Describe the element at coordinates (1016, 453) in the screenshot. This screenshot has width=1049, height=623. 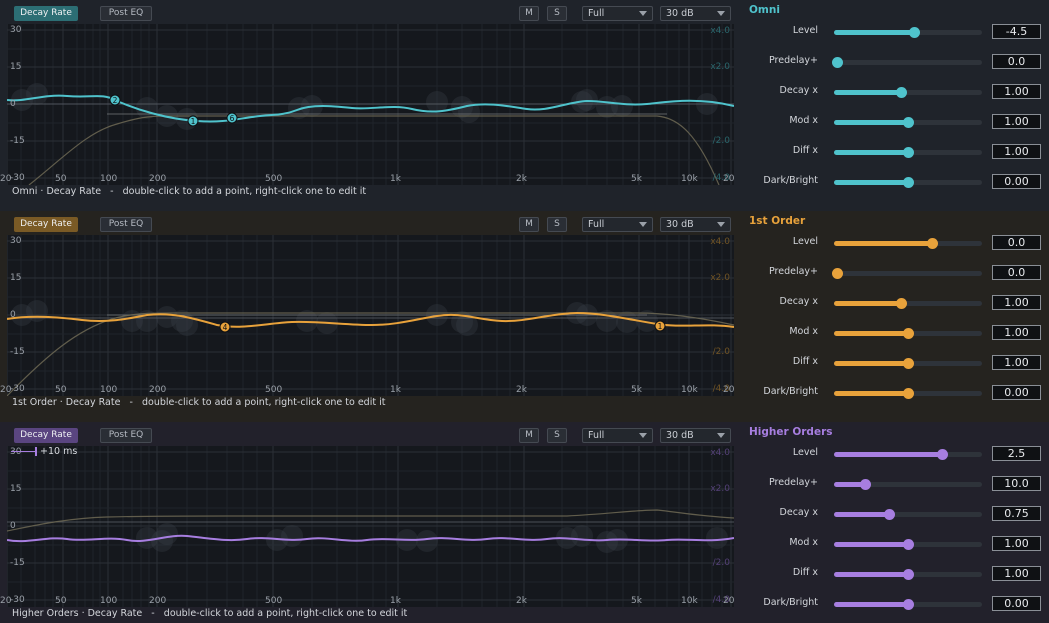
I see `param-value-field: 2.5` at that location.